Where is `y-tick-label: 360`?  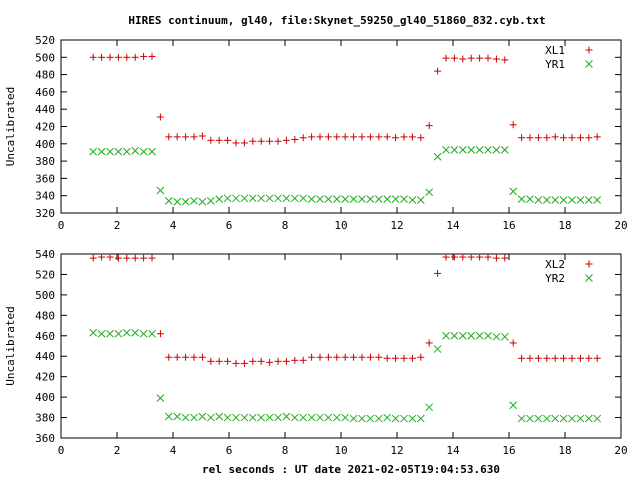 y-tick-label: 360 is located at coordinates (45, 438).